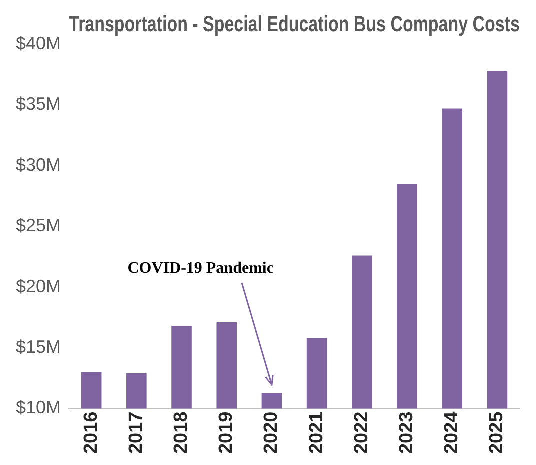 This screenshot has height=465, width=536. I want to click on x-tick-label: 2020, so click(271, 433).